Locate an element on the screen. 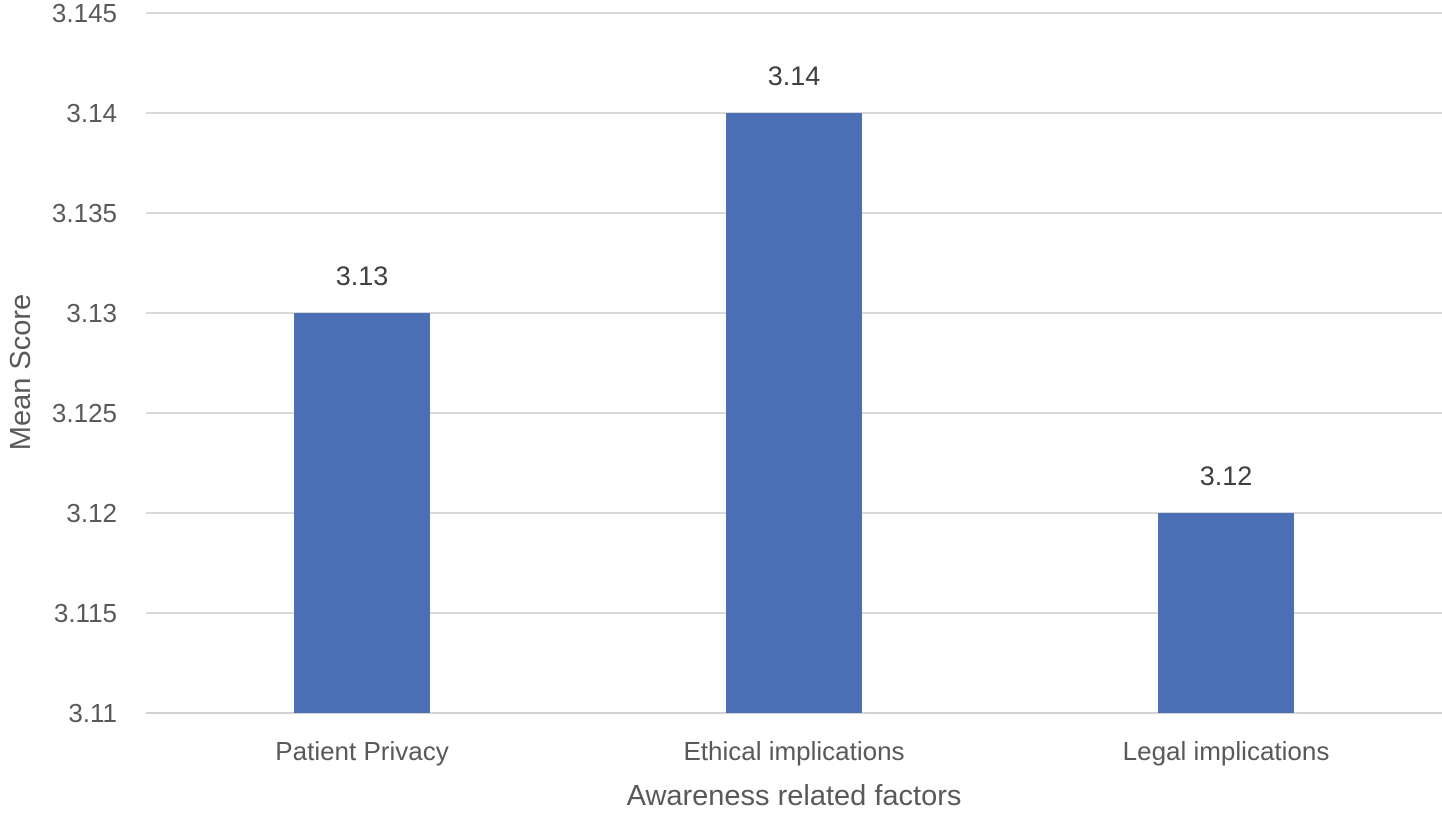  y-tick-label: 3.13 is located at coordinates (91, 313).